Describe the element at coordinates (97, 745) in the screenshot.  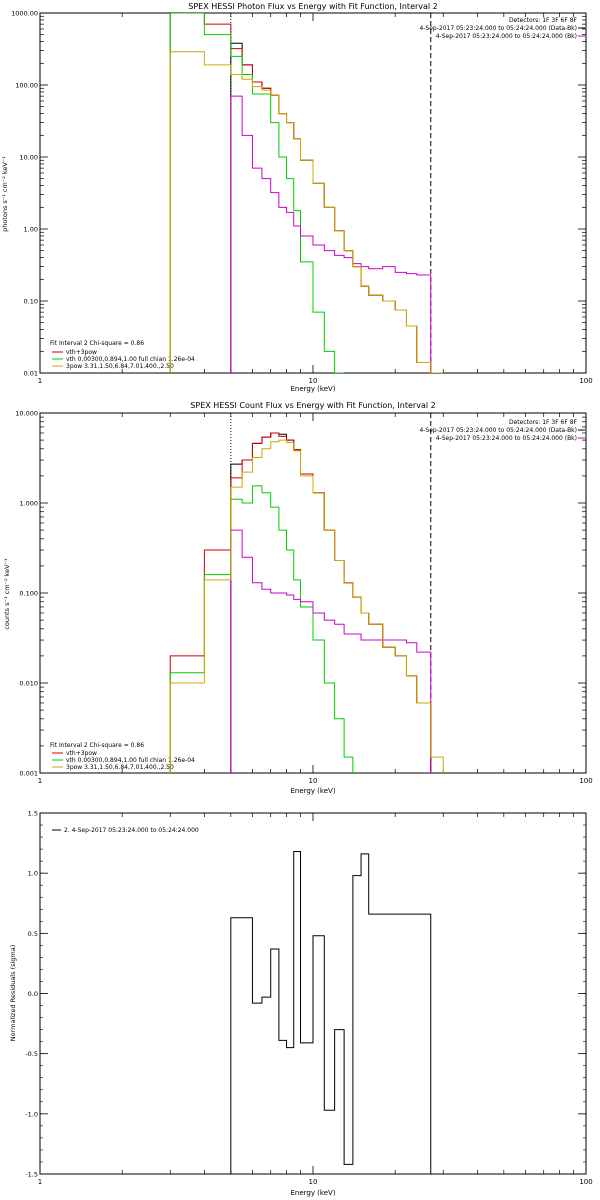
I see `count-flux-legend-title: Fit Interval 2 Chi-square = 0.86` at that location.